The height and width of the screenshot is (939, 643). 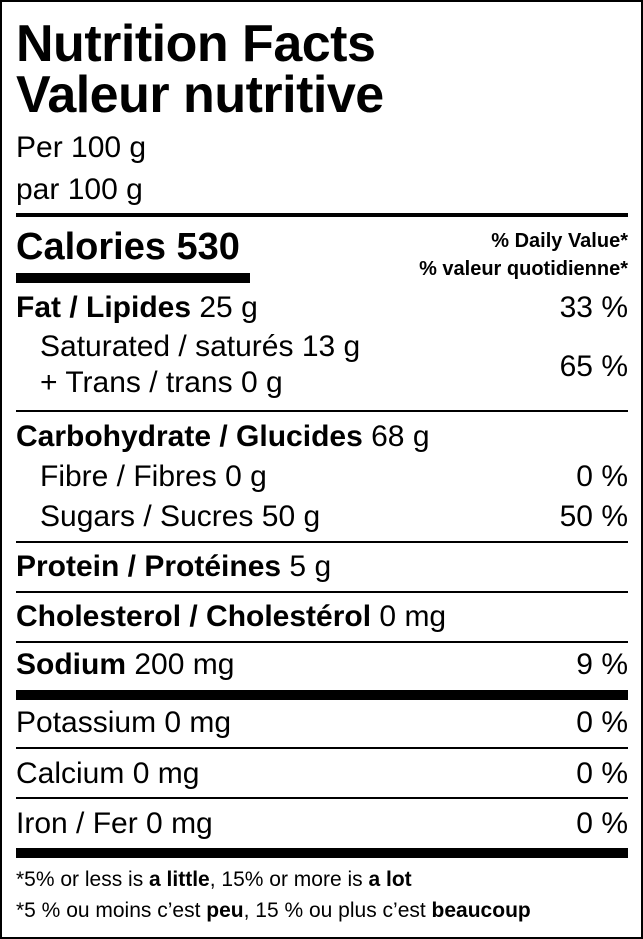 What do you see at coordinates (104, 307) in the screenshot?
I see `fat-label: Fat / Lipides` at bounding box center [104, 307].